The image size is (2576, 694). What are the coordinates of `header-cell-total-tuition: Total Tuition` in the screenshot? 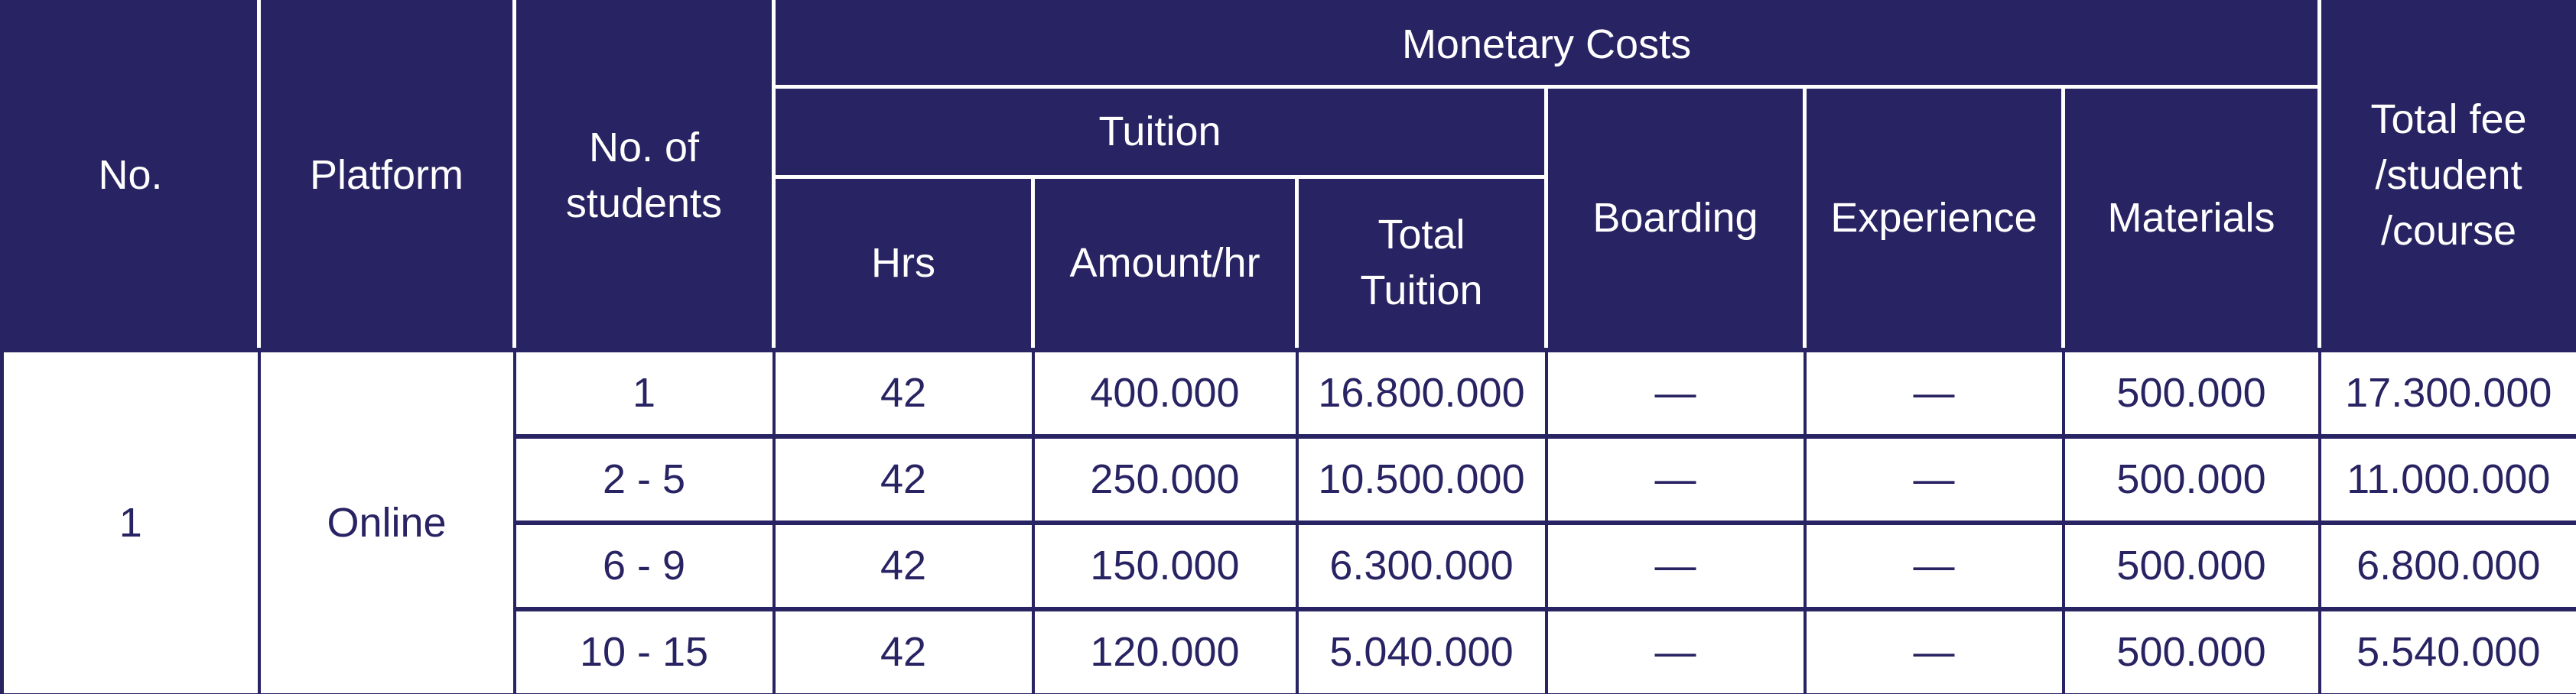 It's located at (1421, 263).